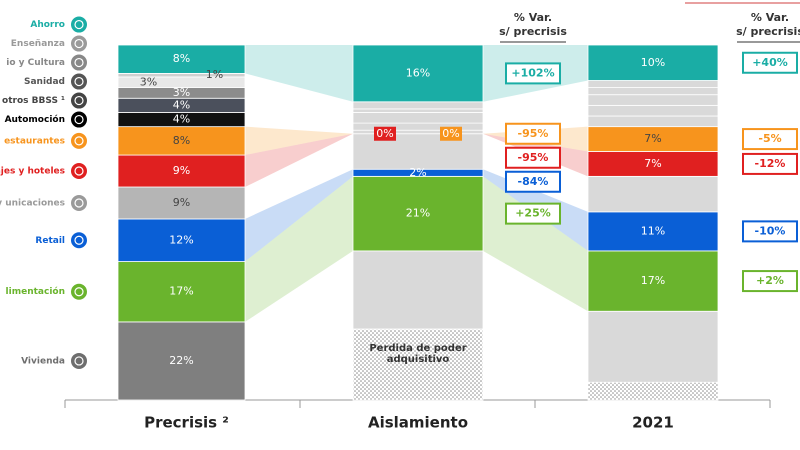 Image resolution: width=800 pixels, height=450 pixels. Describe the element at coordinates (38, 44) in the screenshot. I see `legend-label: Enseñanza` at that location.